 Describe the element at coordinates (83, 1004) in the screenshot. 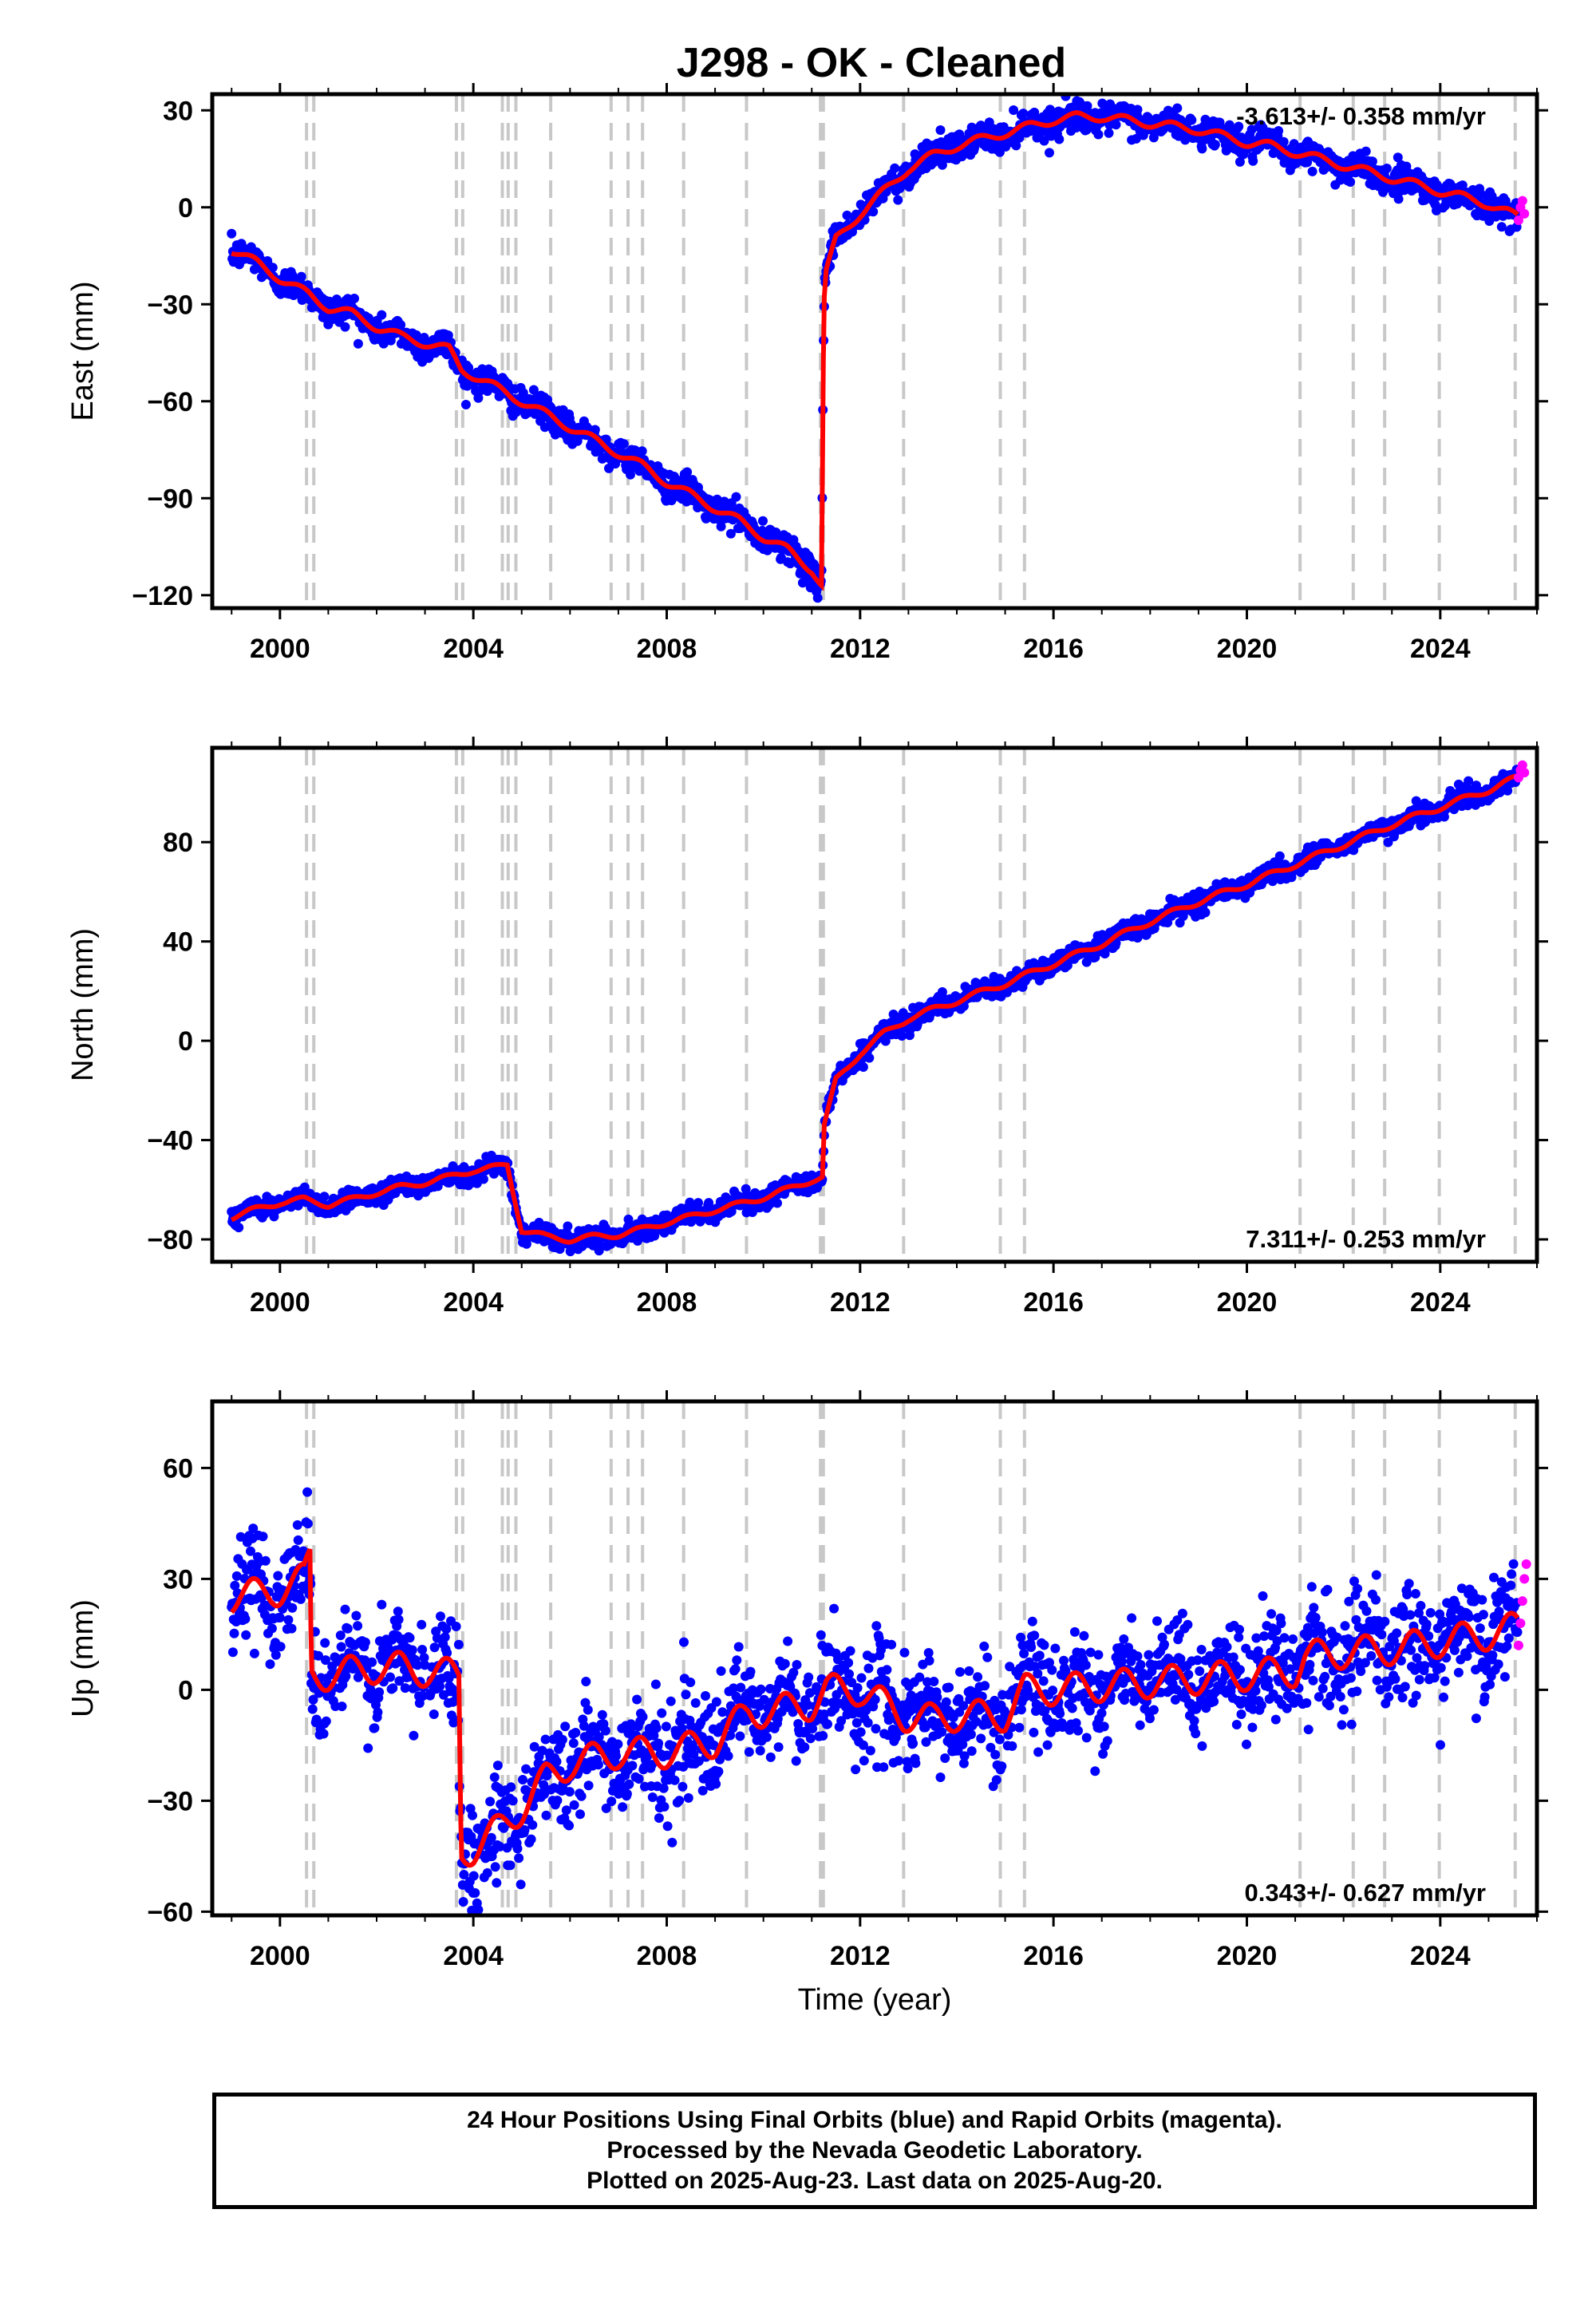

I see `ylabel: North (mm)` at that location.